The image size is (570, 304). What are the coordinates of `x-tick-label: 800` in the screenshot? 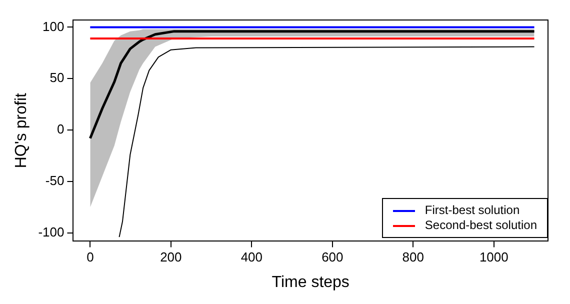 It's located at (413, 257).